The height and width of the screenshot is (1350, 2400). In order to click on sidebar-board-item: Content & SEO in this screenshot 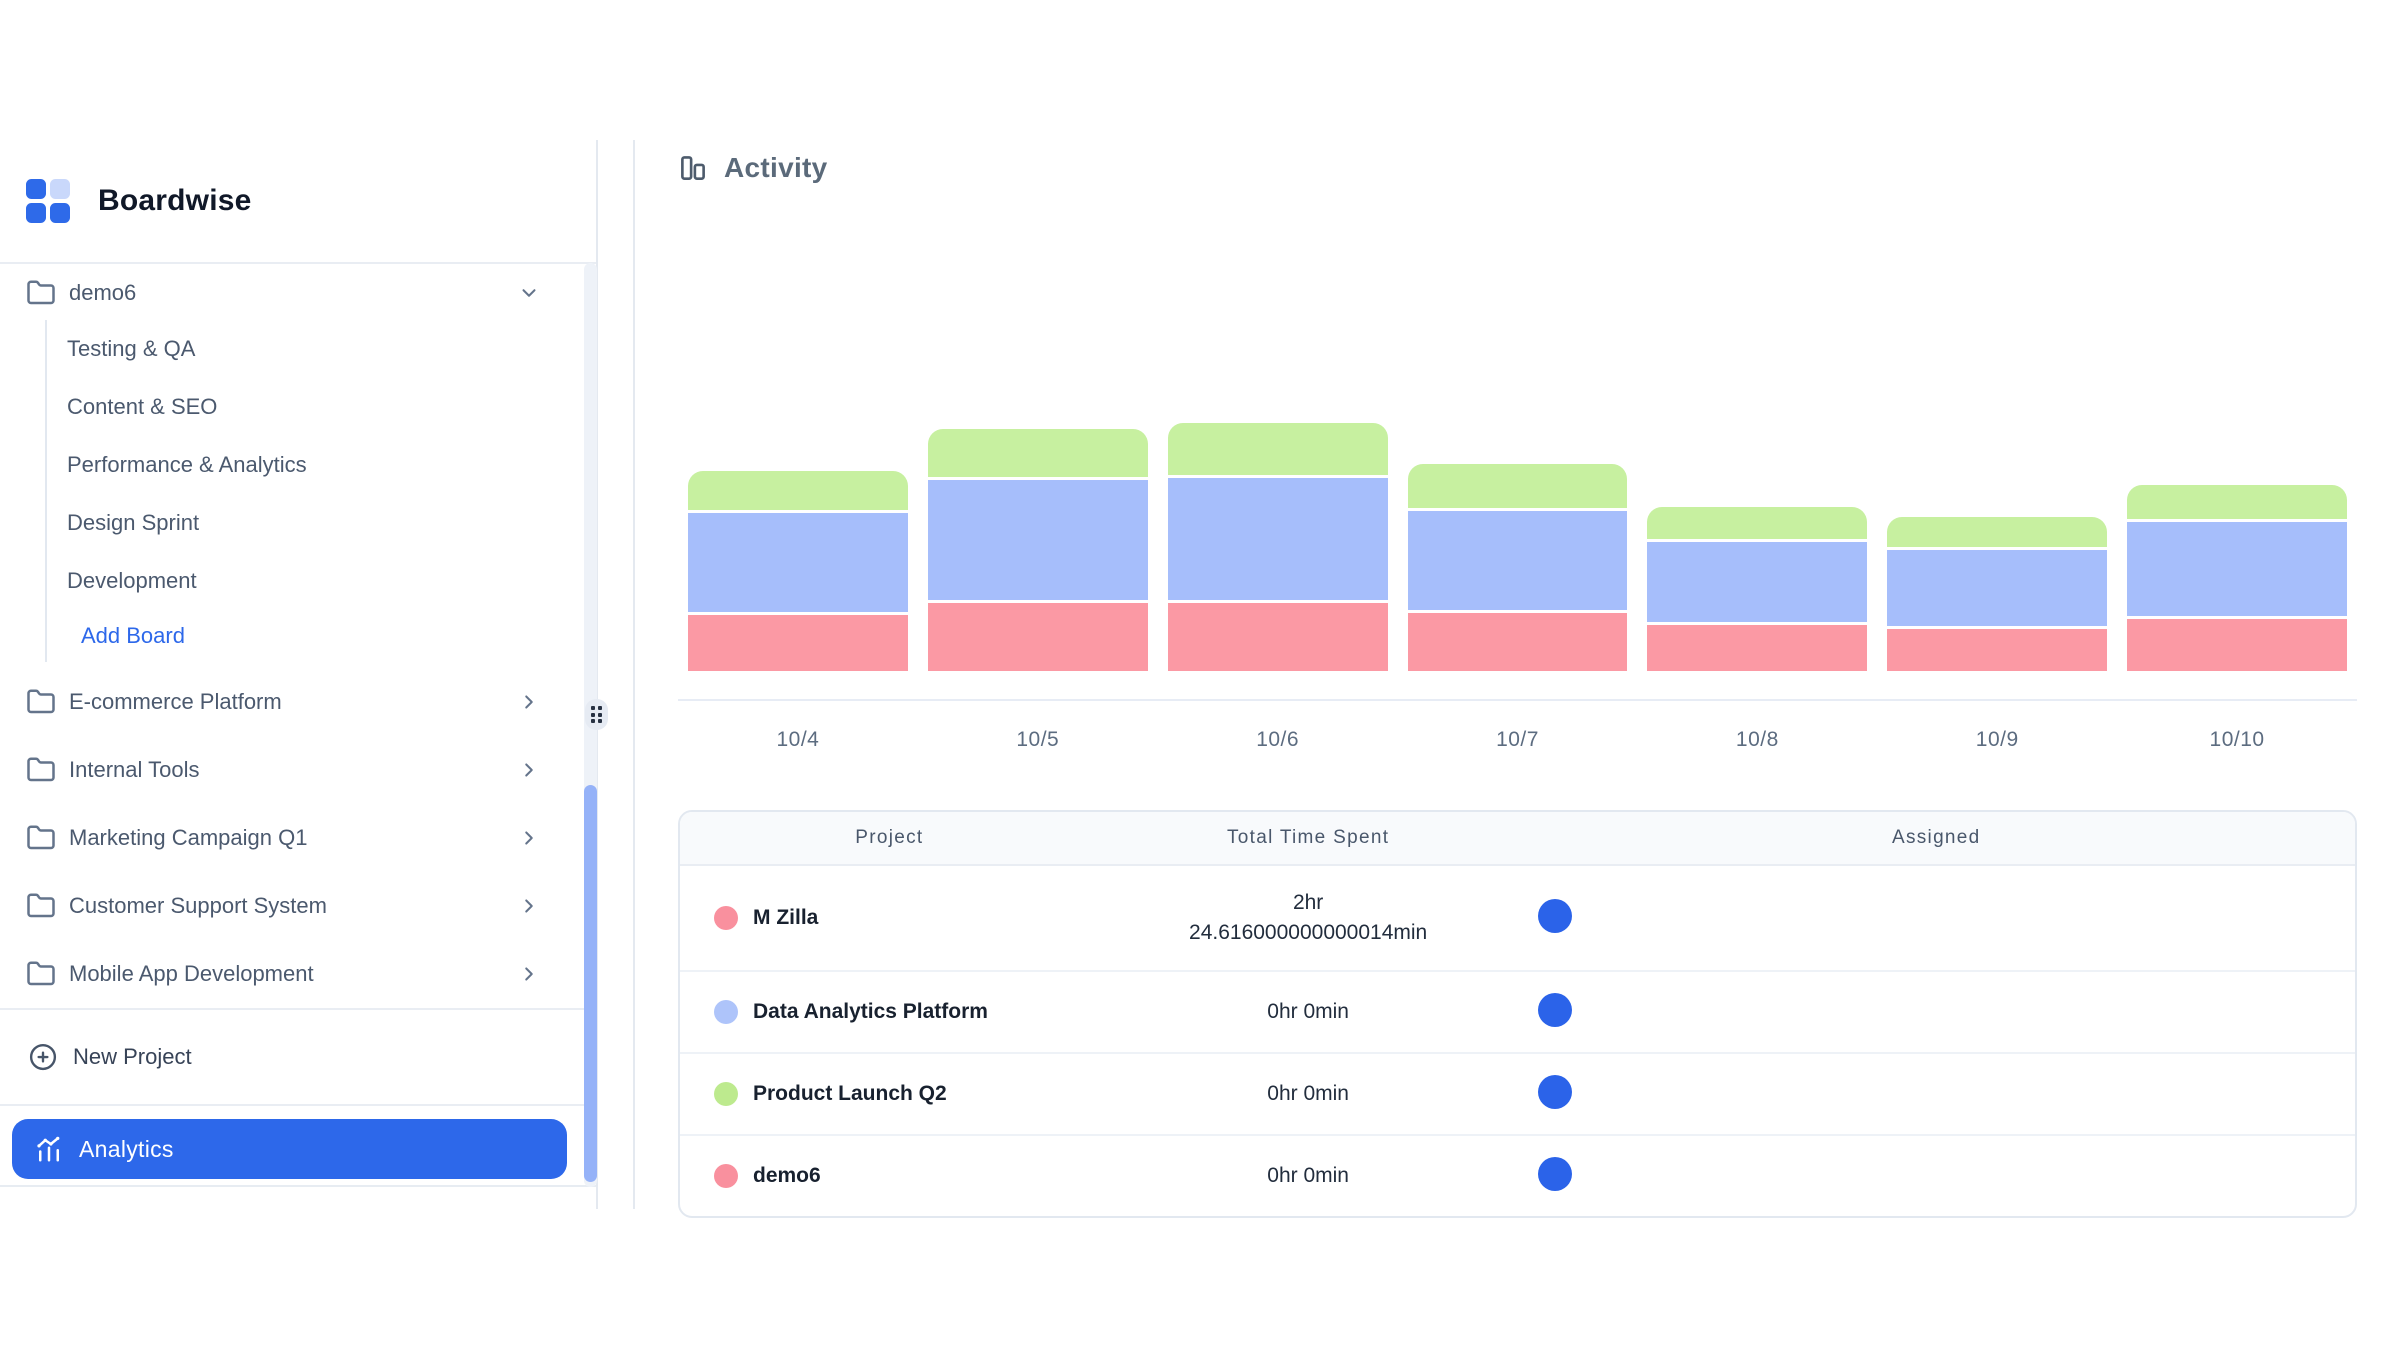, I will do `click(142, 406)`.